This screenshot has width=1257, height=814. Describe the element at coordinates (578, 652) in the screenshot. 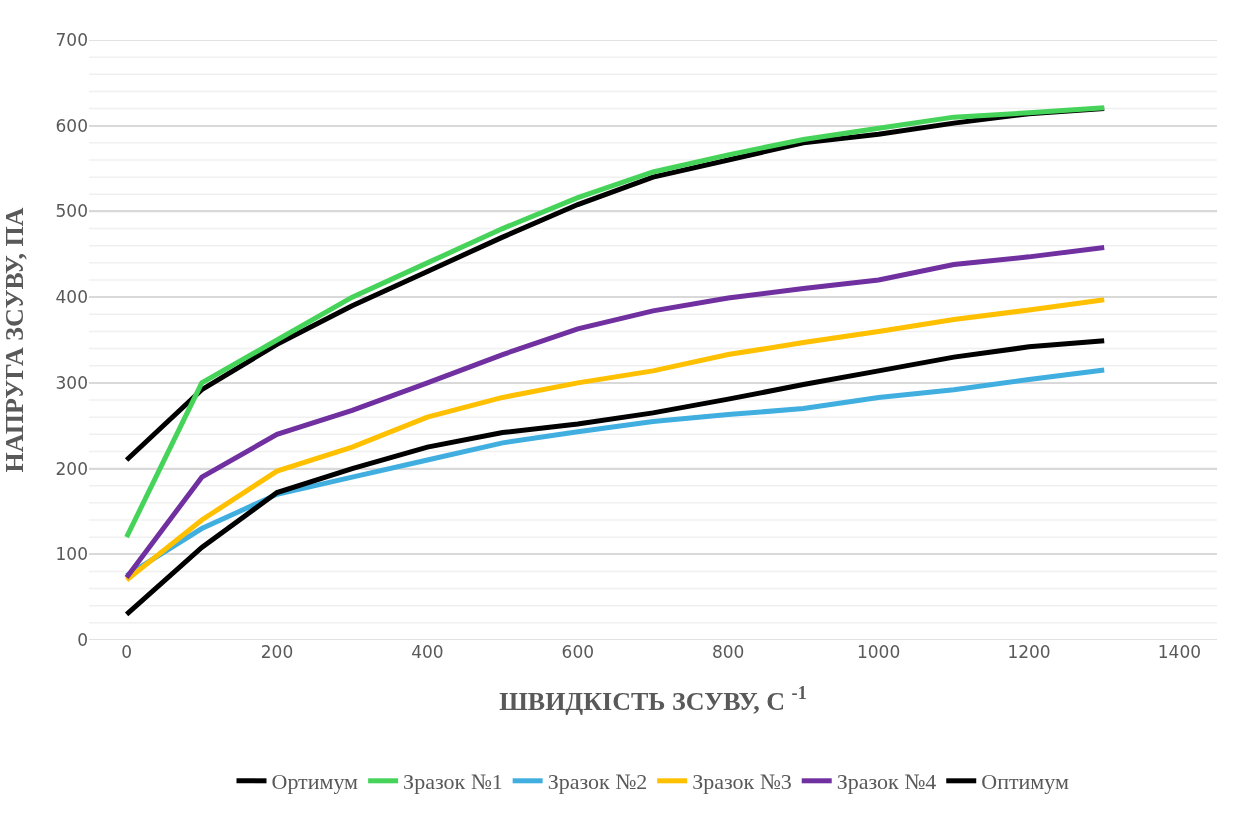

I see `x-tick-label: 600` at that location.